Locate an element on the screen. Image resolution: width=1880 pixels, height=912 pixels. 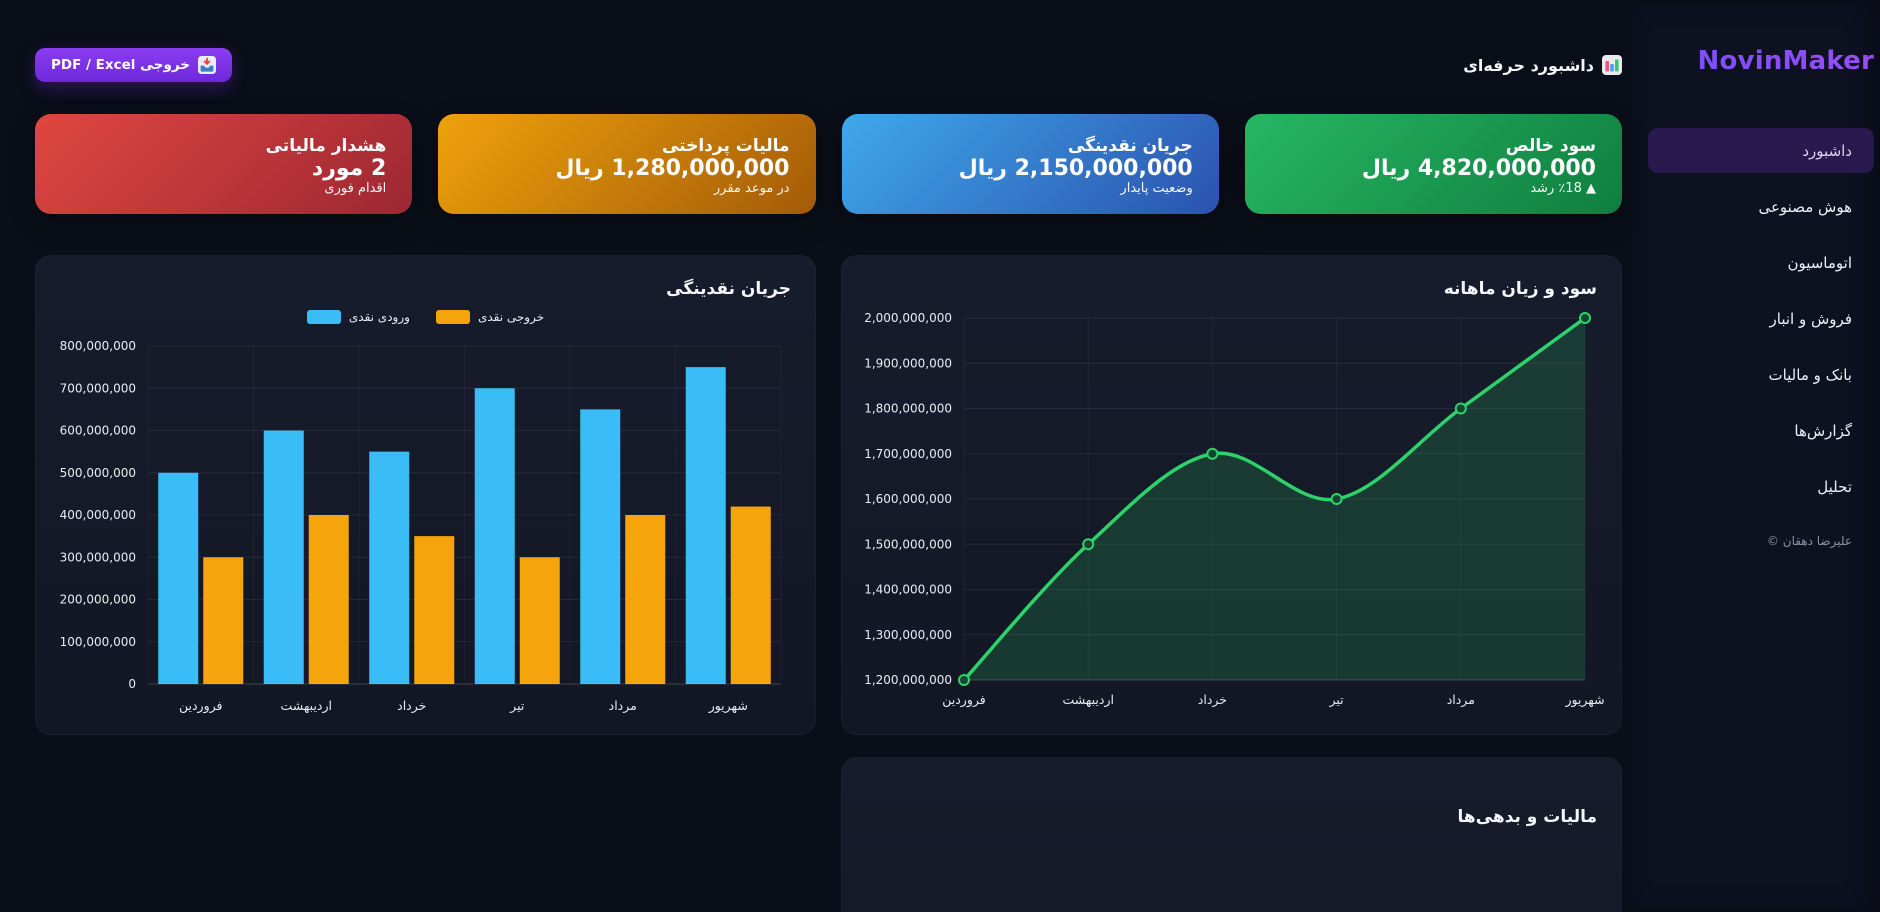
svg-text: شهریور is located at coordinates (728, 706).